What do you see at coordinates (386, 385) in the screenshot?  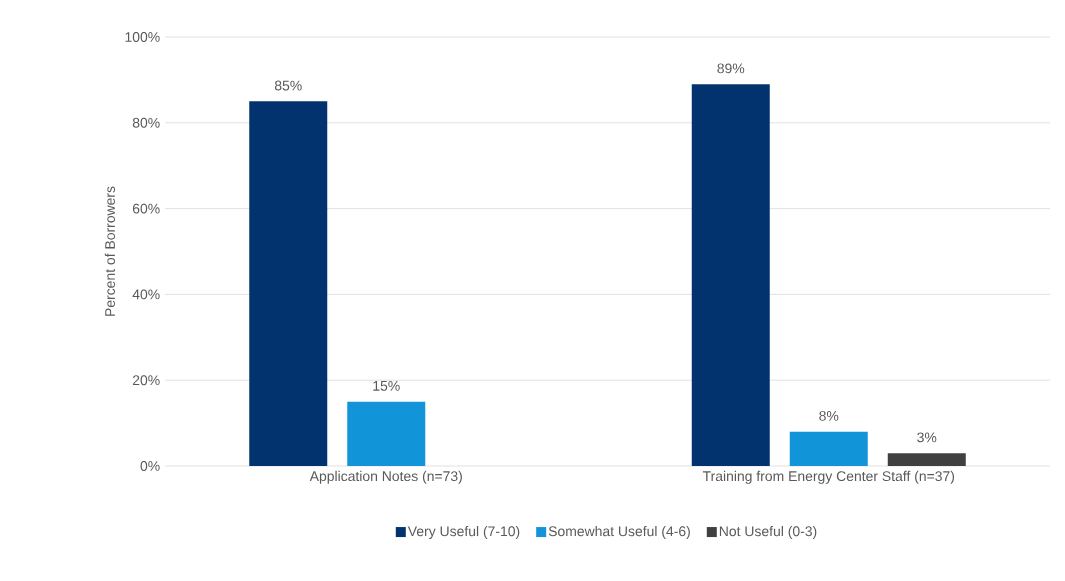 I see `data-label: 15%` at bounding box center [386, 385].